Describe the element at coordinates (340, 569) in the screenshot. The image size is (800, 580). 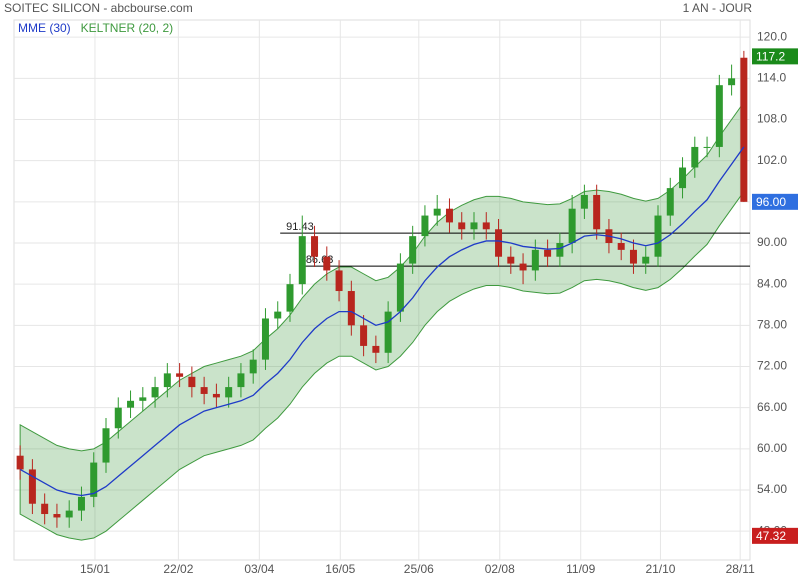
I see `x-tick-label: 16/05` at that location.